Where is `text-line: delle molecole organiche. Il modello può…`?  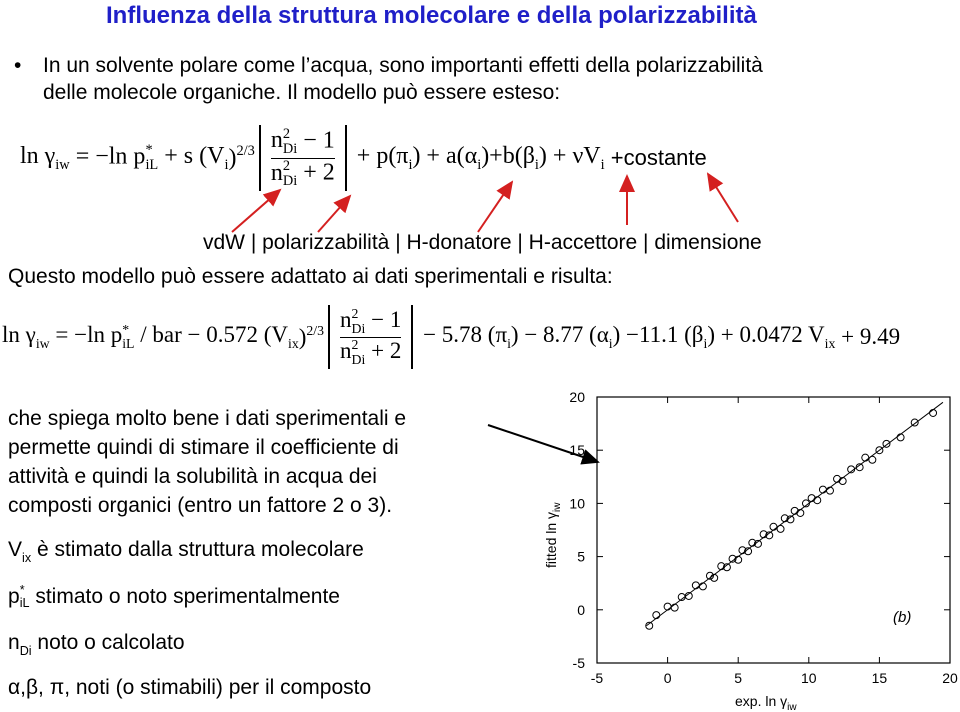
text-line: delle molecole organiche. Il modello può… is located at coordinates (302, 92).